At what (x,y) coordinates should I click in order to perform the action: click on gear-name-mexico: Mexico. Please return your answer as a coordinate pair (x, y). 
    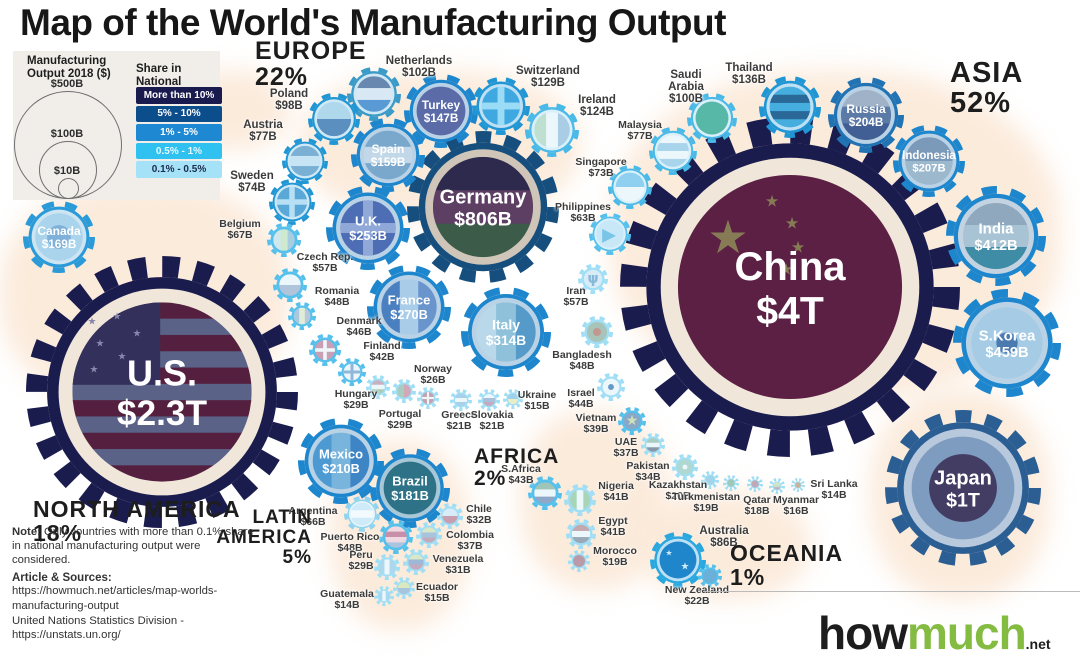
    Looking at the image, I should click on (341, 454).